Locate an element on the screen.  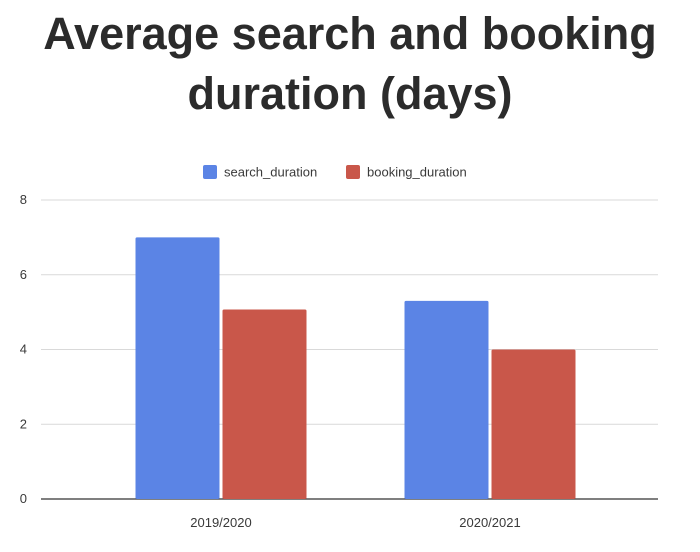
legend-label: booking_duration is located at coordinates (417, 172).